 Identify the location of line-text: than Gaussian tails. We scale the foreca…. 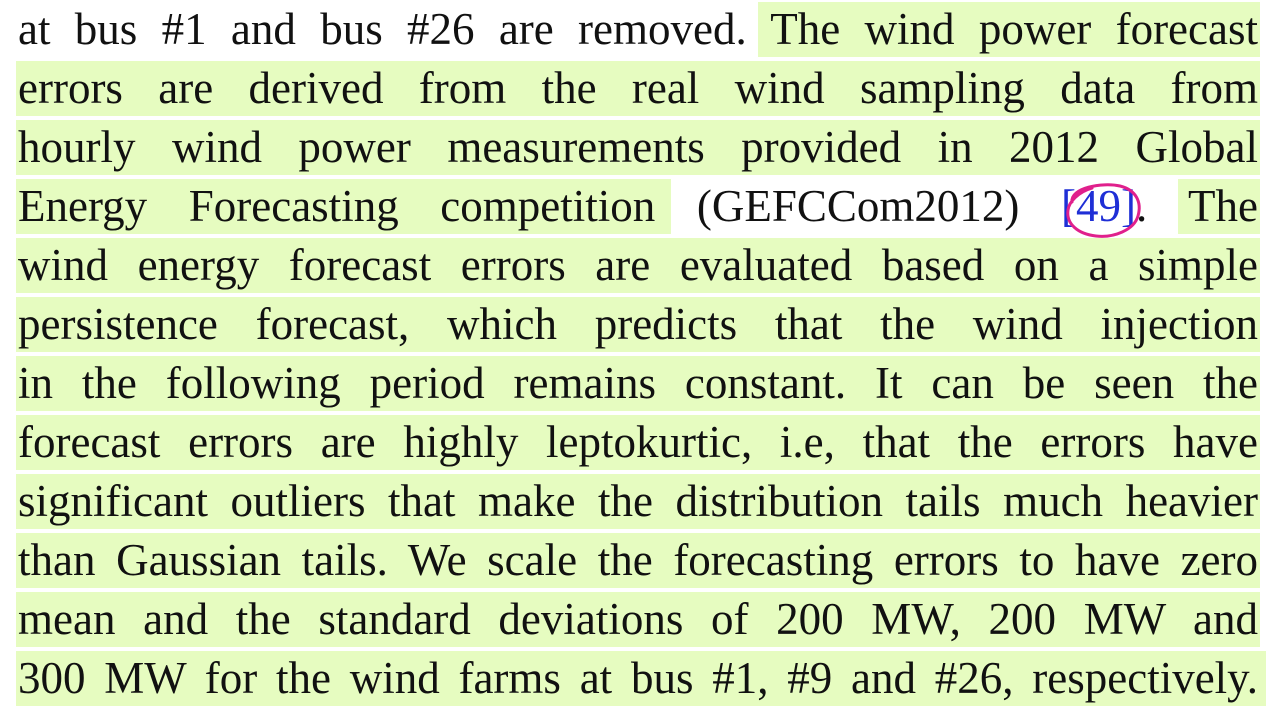
(638, 560).